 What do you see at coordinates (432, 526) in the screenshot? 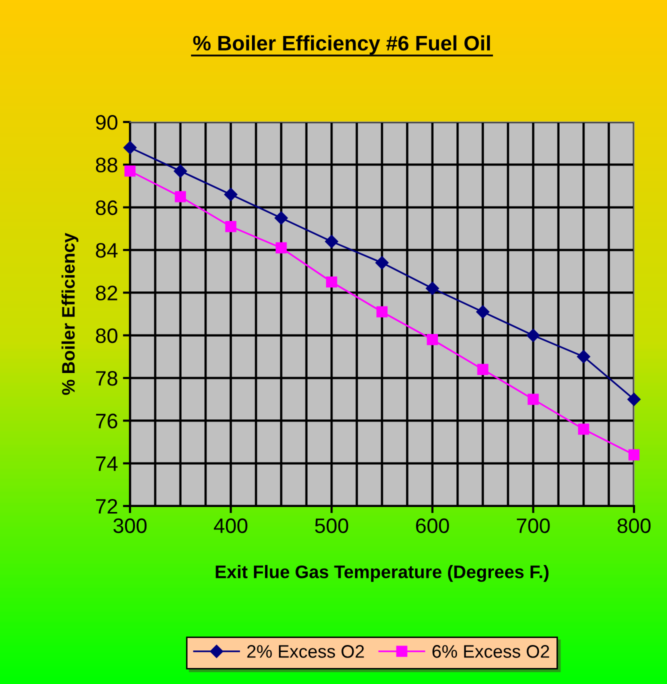
I see `x-tick-label: 600` at bounding box center [432, 526].